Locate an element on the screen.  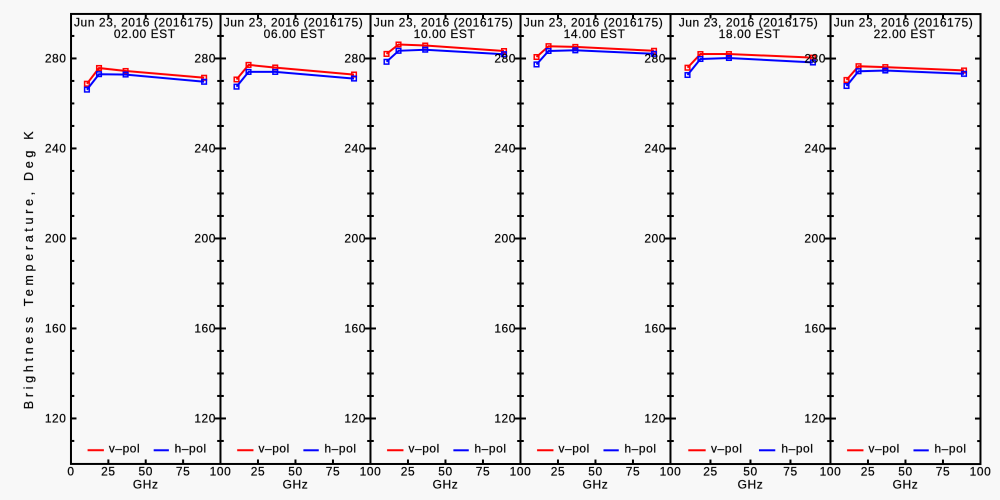
svg-text: Brightness Temperature, Deg K is located at coordinates (29, 268).